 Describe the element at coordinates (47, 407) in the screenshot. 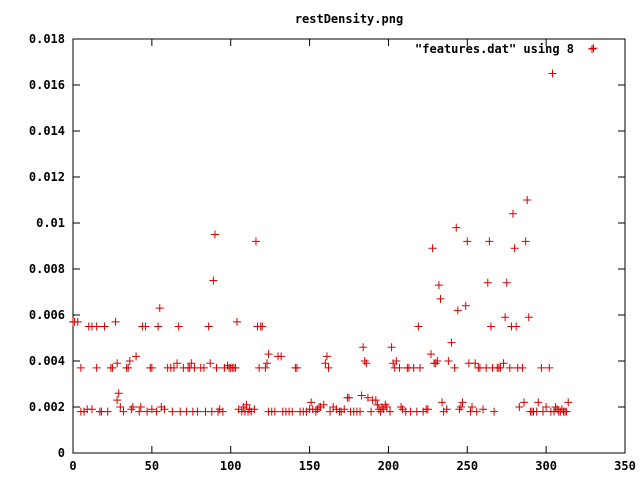

I see `y-tick-label: 0.002` at that location.